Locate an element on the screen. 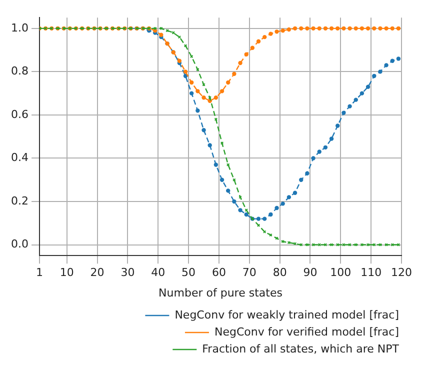  x-tick-label: 70 is located at coordinates (249, 273).